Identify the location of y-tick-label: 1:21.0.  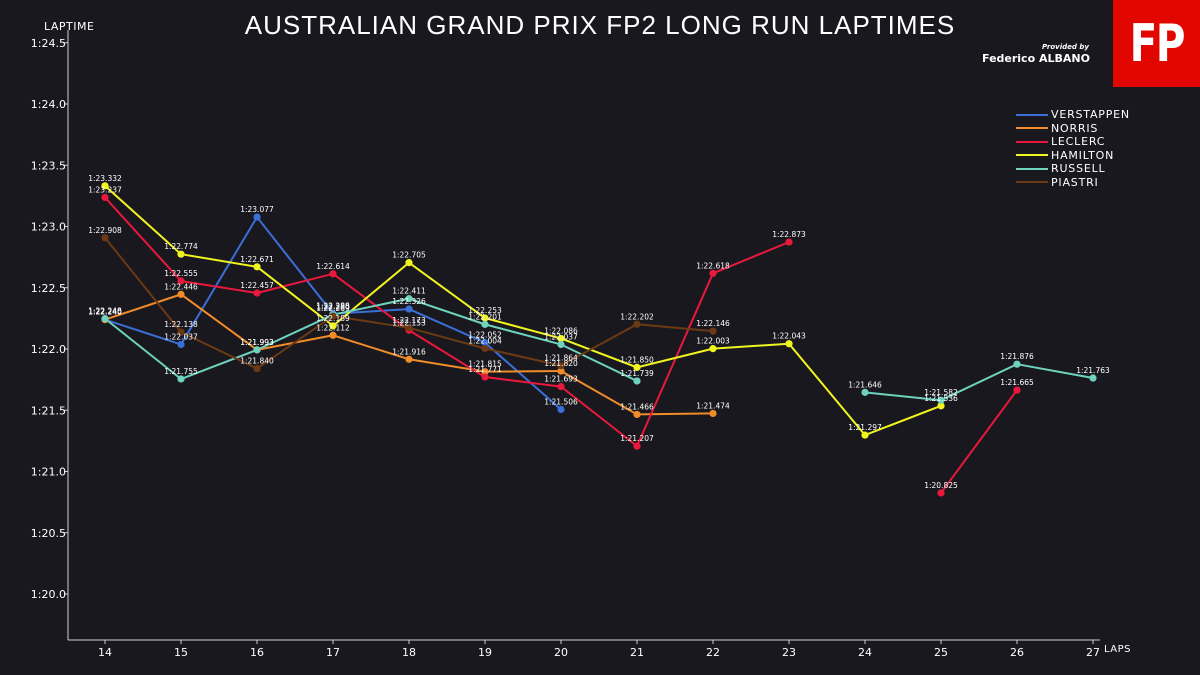
(48, 472).